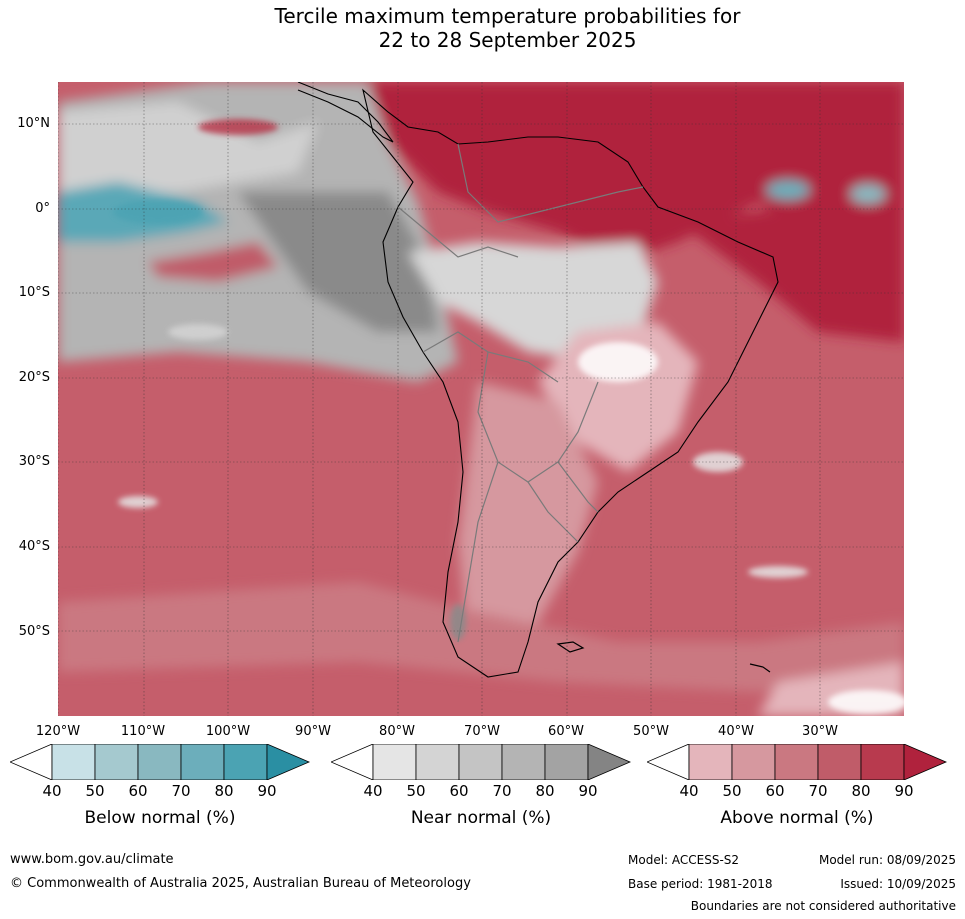 Image resolution: width=965 pixels, height=919 pixels. What do you see at coordinates (736, 731) in the screenshot?
I see `lon-label-40w: 40°W` at bounding box center [736, 731].